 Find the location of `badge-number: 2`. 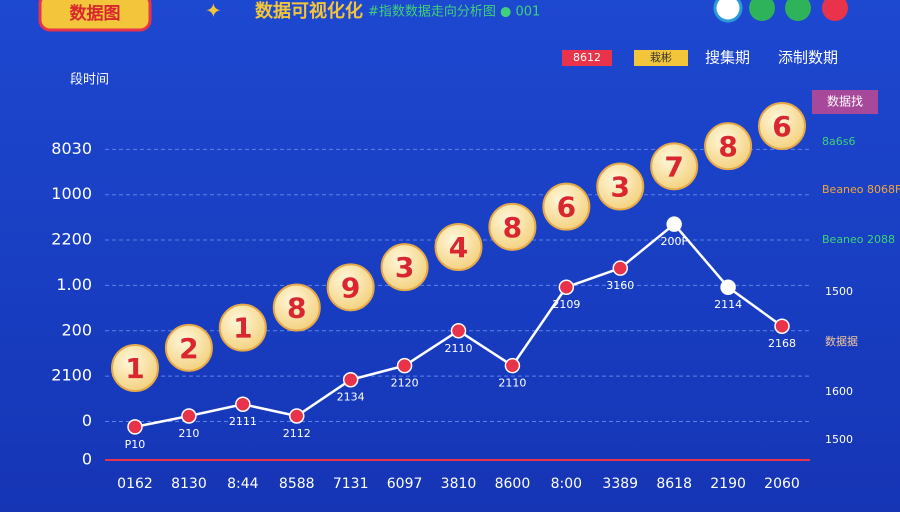

badge-number: 2 is located at coordinates (188, 348).